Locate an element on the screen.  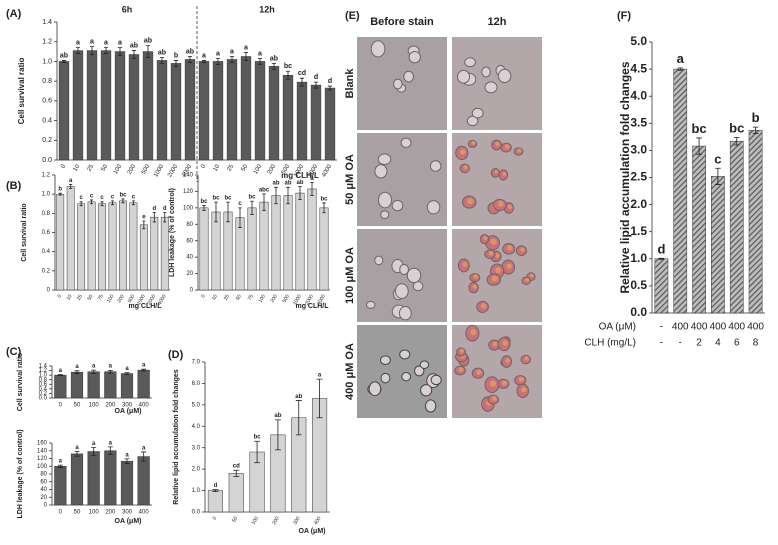
group-label: 6h is located at coordinates (127, 9).